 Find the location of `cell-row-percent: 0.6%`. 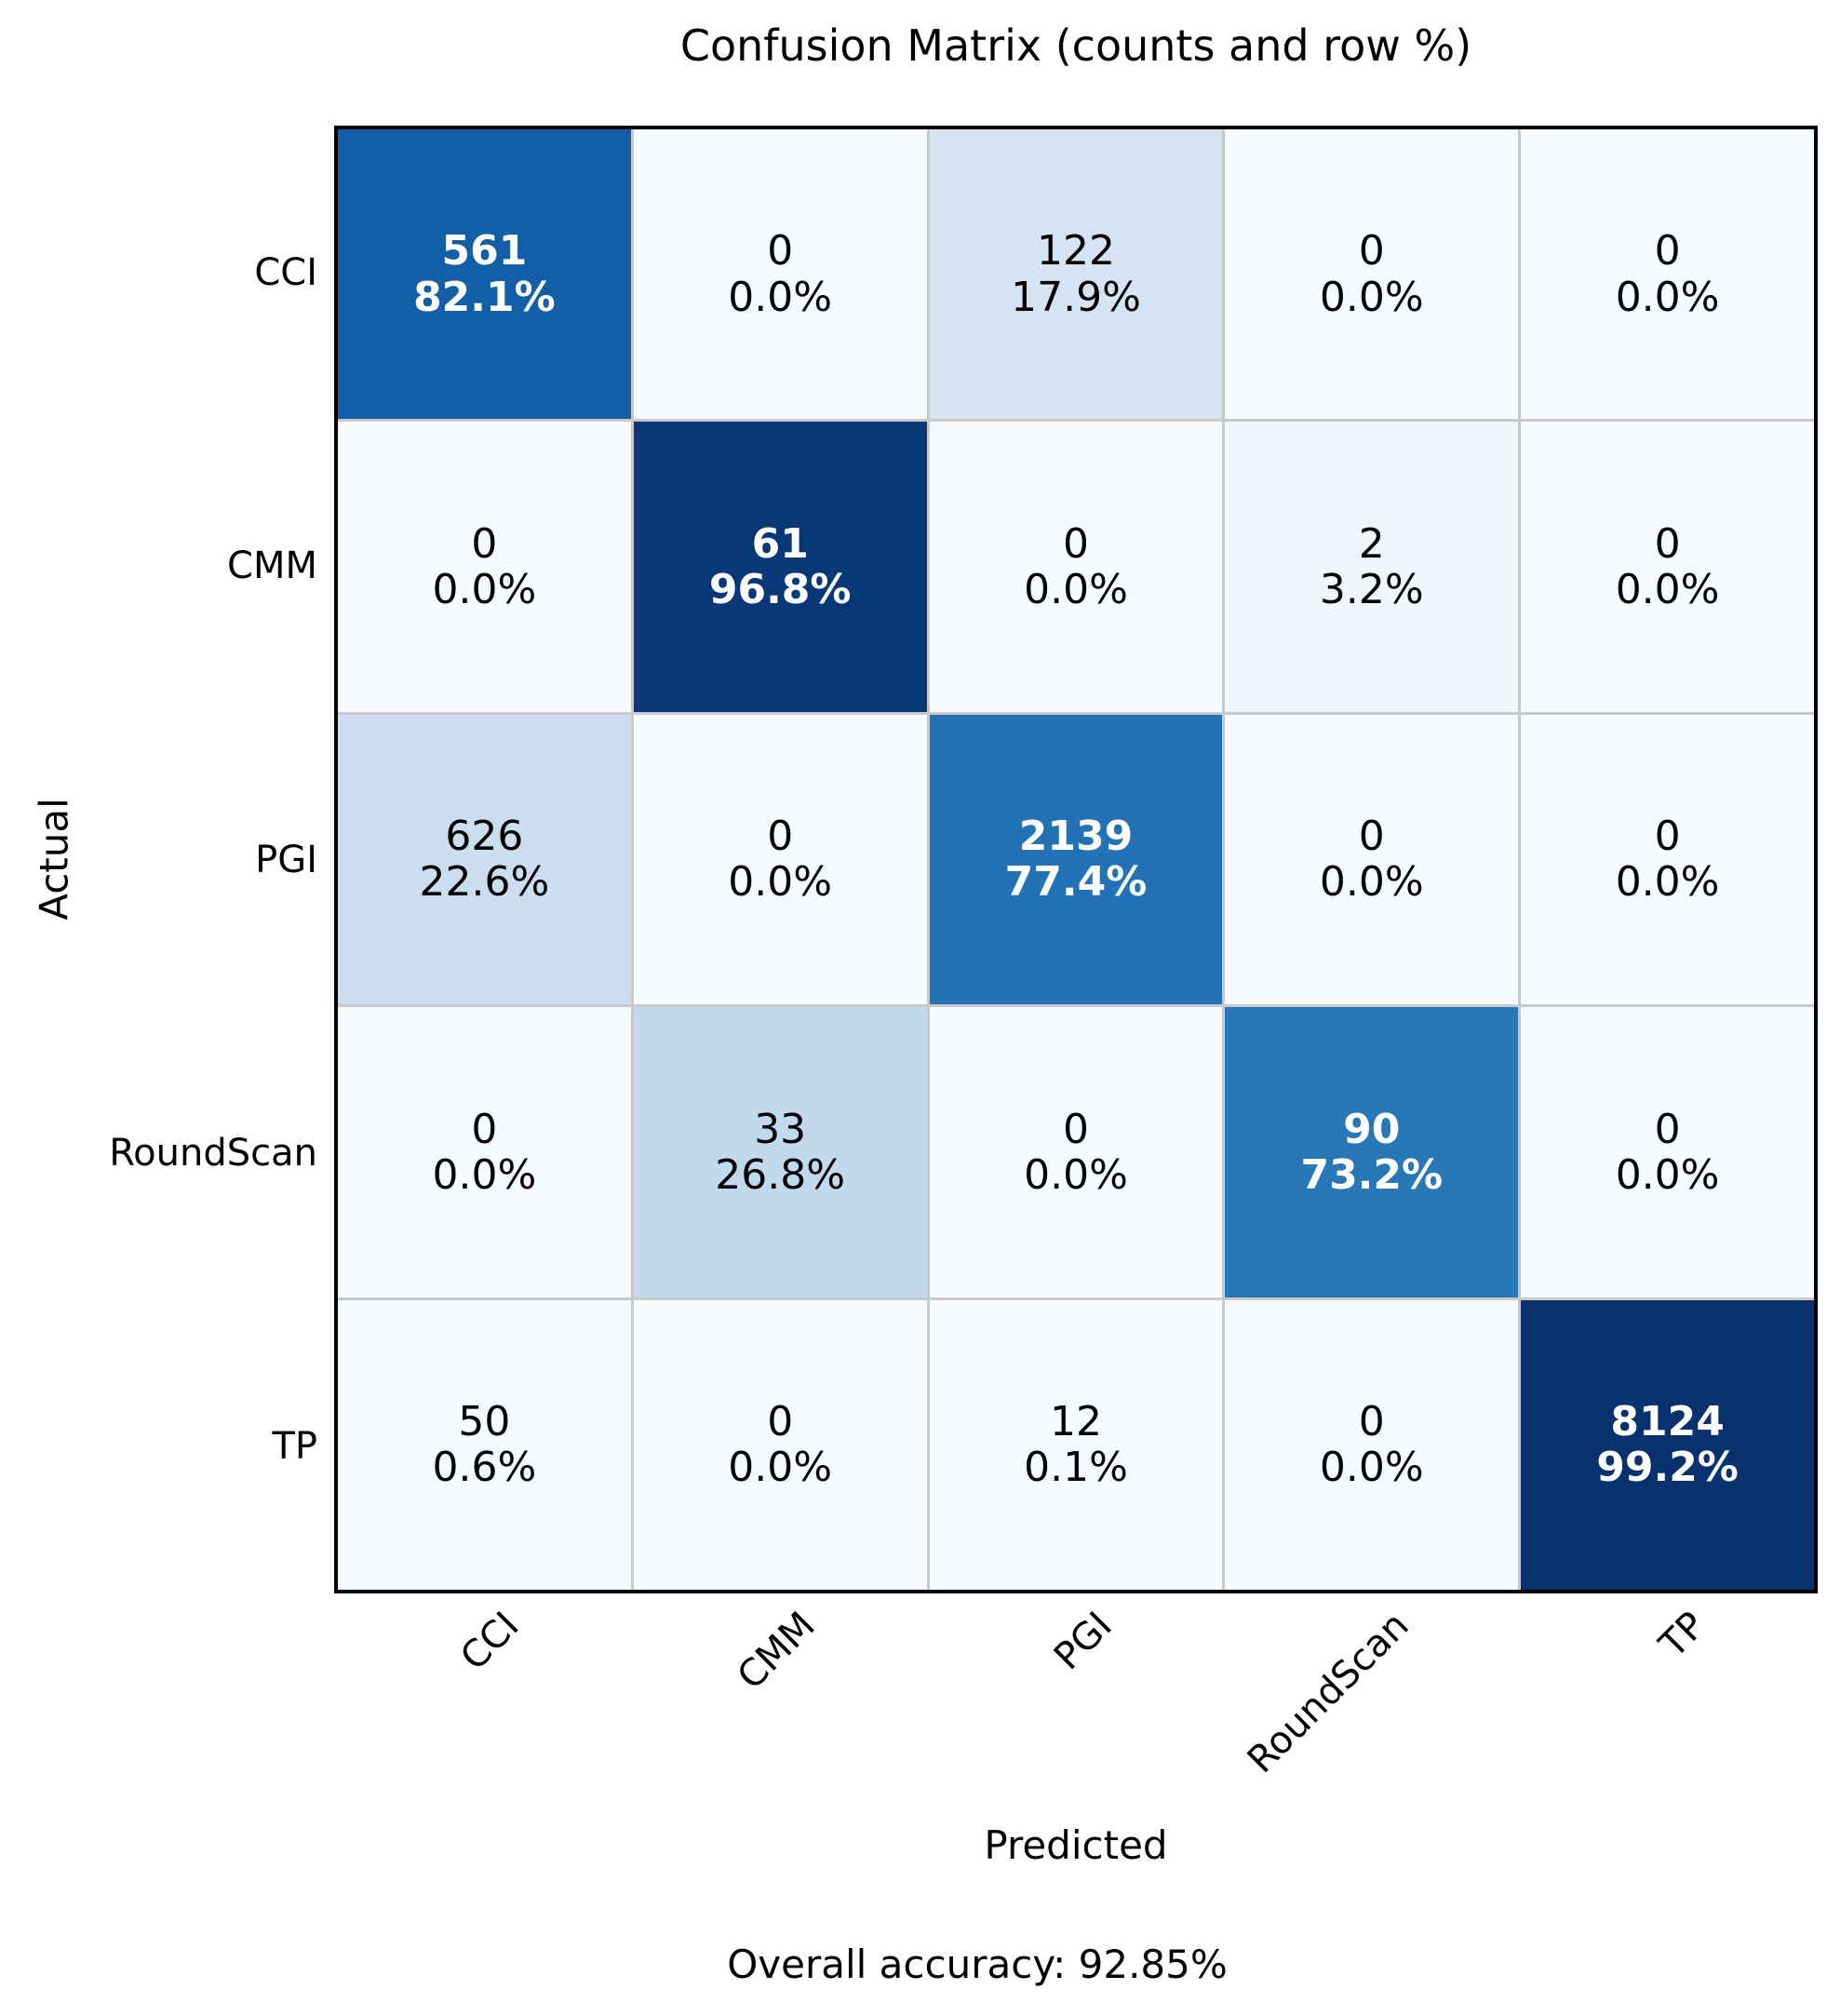

cell-row-percent: 0.6% is located at coordinates (484, 1468).